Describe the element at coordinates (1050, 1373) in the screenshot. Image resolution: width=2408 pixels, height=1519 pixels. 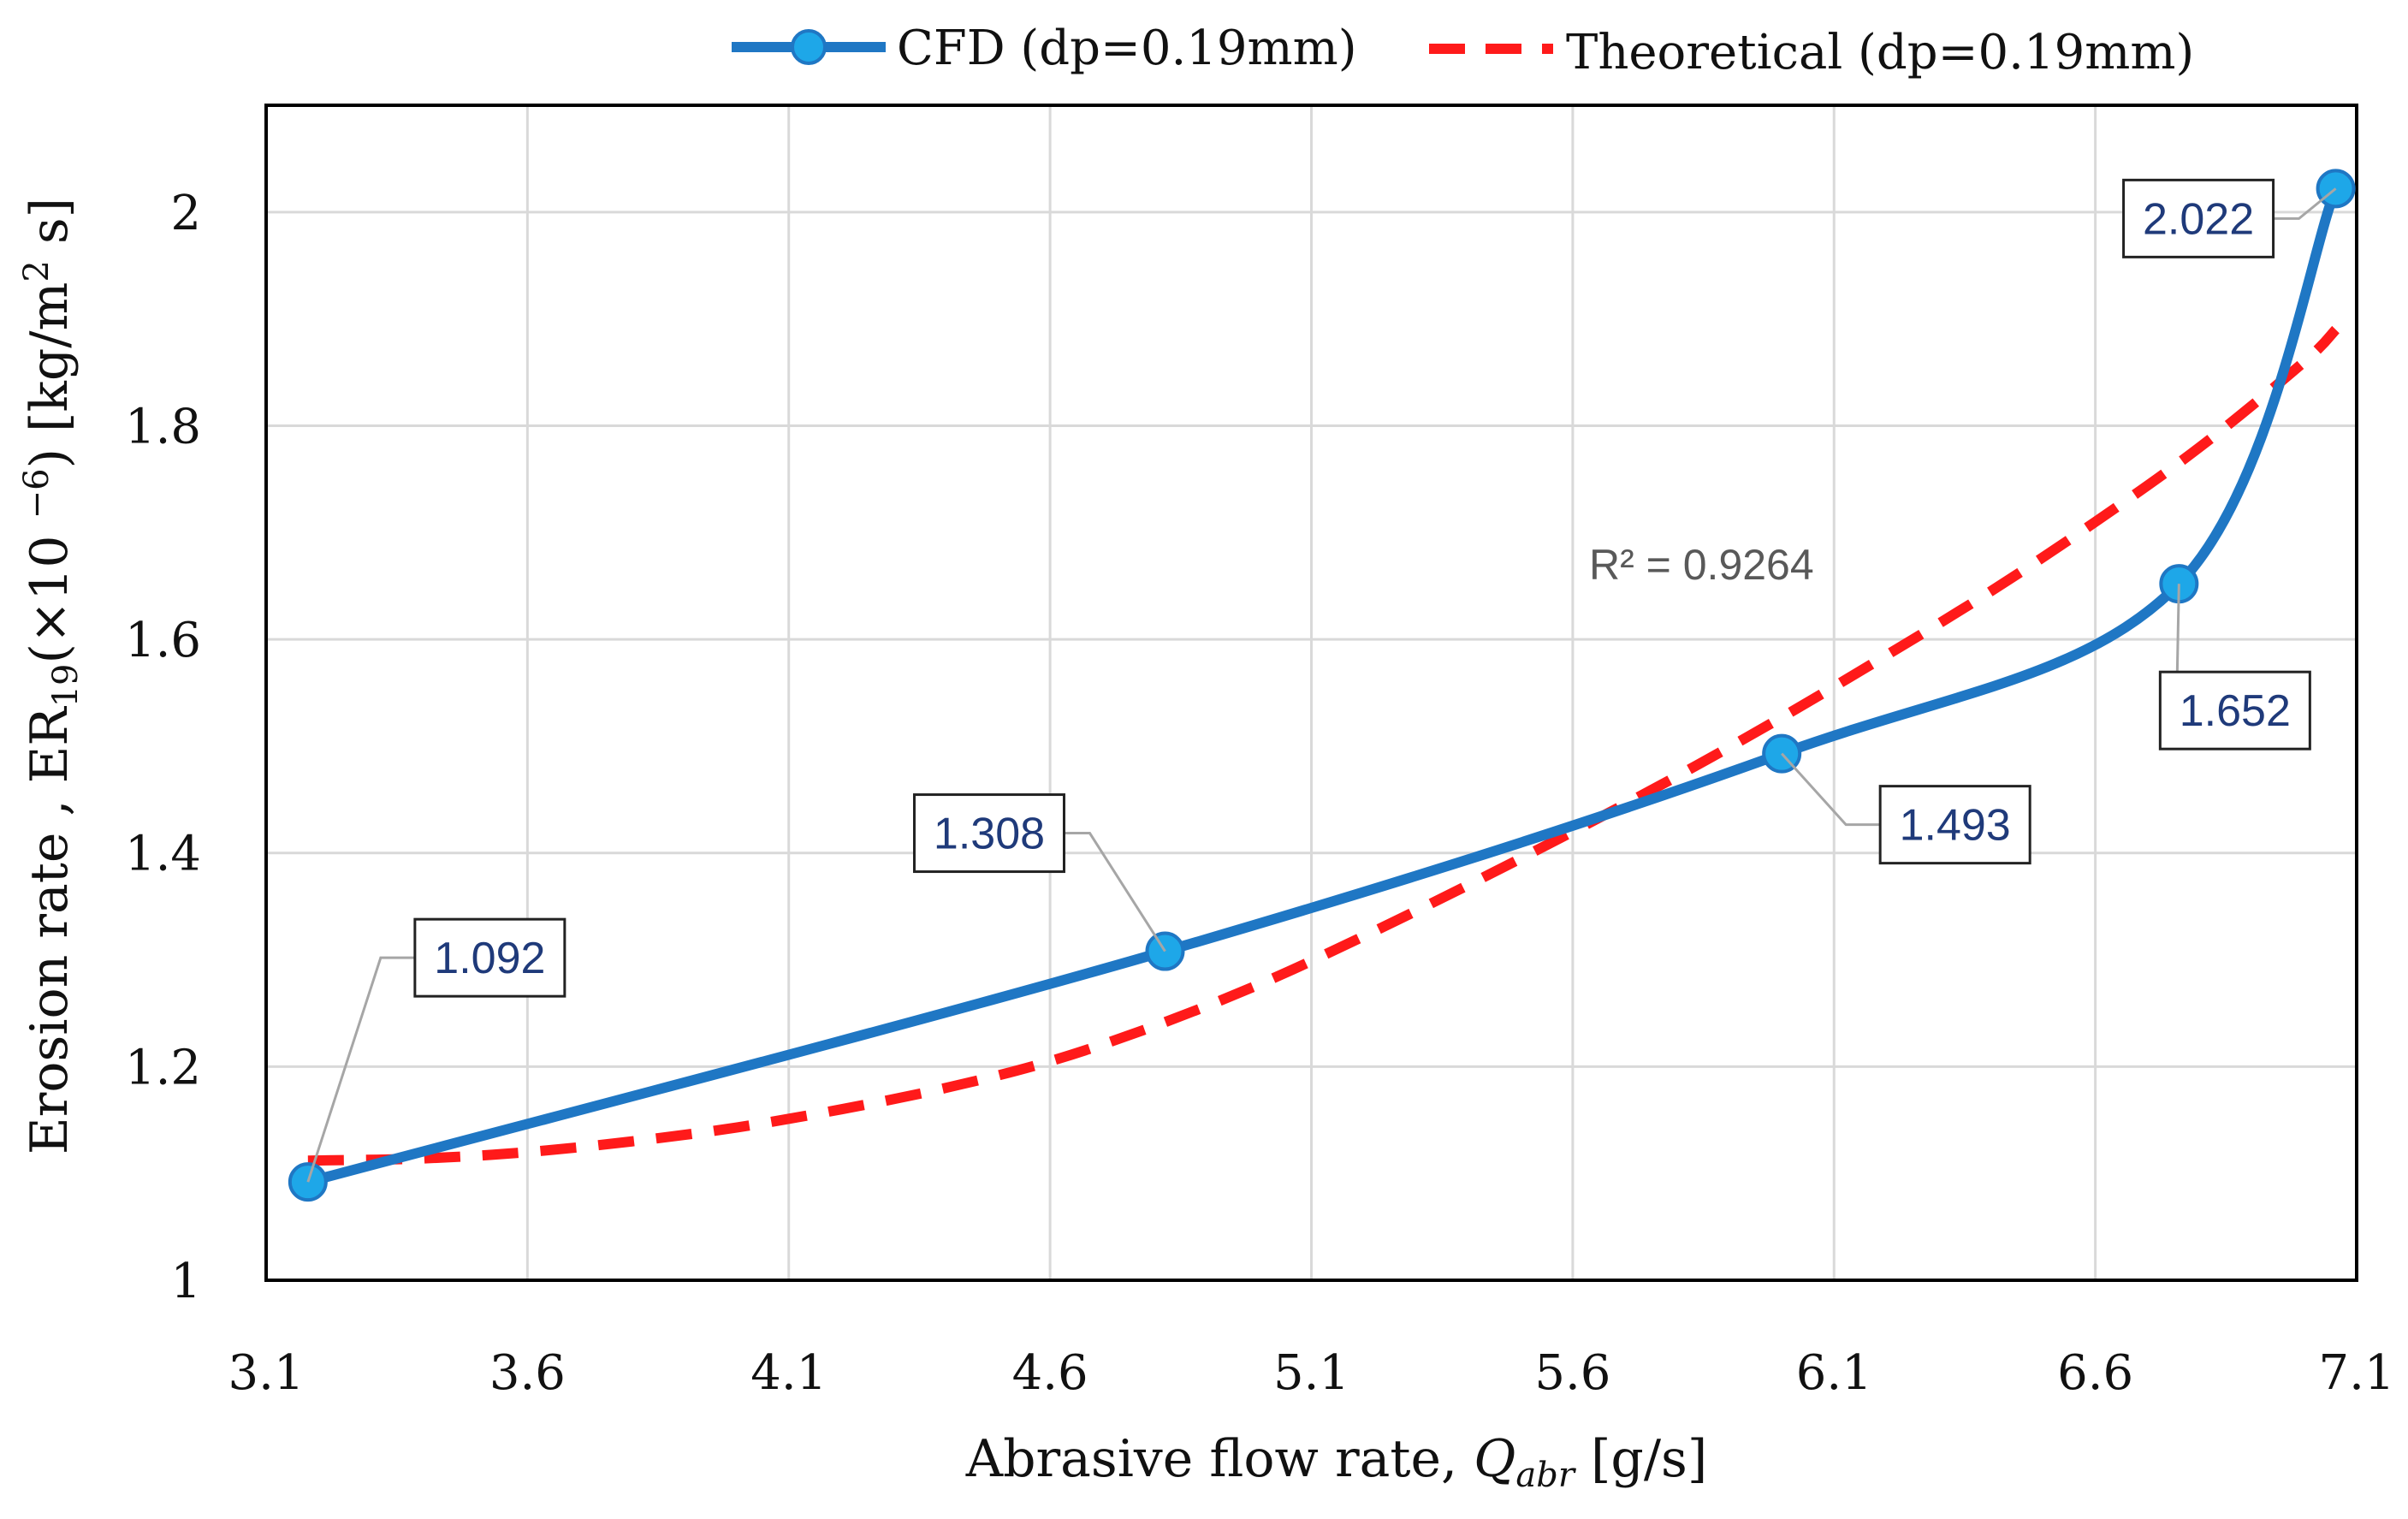
I see `x-tick-label: 4.6` at that location.